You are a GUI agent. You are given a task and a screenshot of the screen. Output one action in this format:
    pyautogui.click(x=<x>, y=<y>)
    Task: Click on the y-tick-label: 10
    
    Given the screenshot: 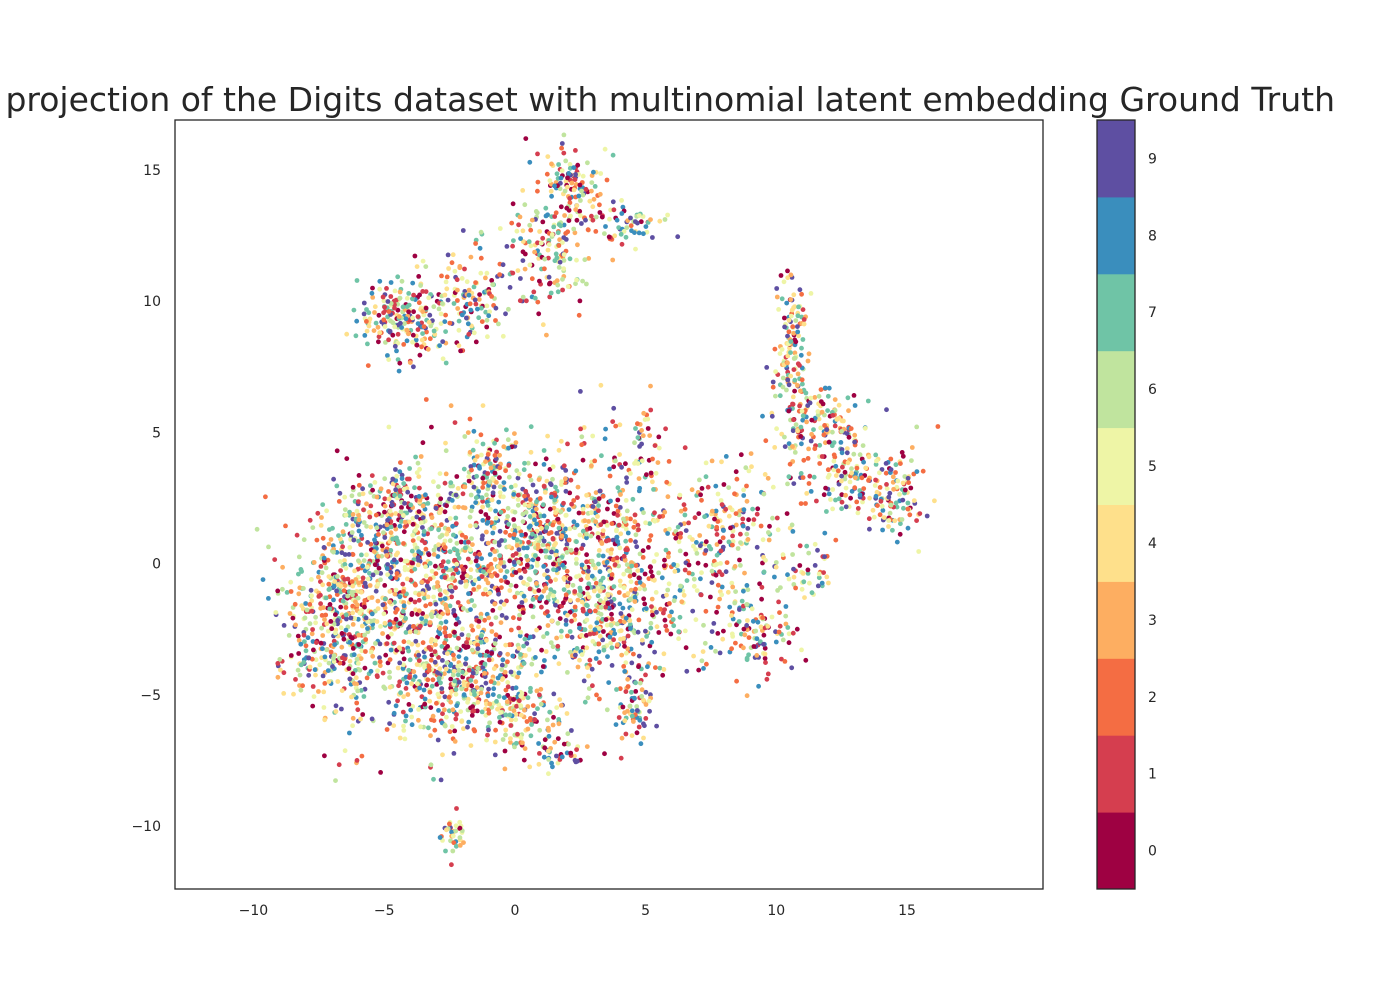 What is the action you would take?
    pyautogui.click(x=152, y=302)
    